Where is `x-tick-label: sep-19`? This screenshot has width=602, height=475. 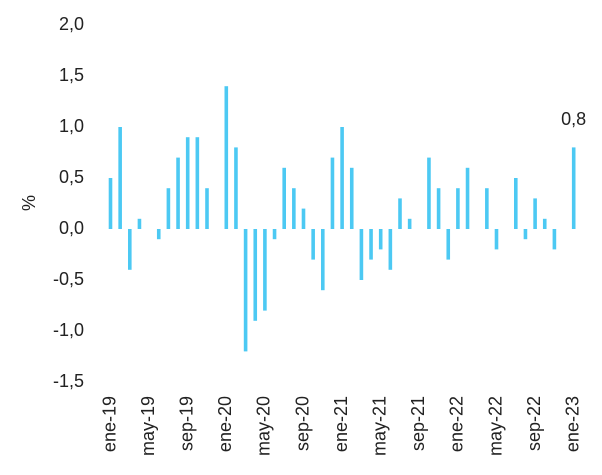 x-tick-label: sep-19 is located at coordinates (186, 423).